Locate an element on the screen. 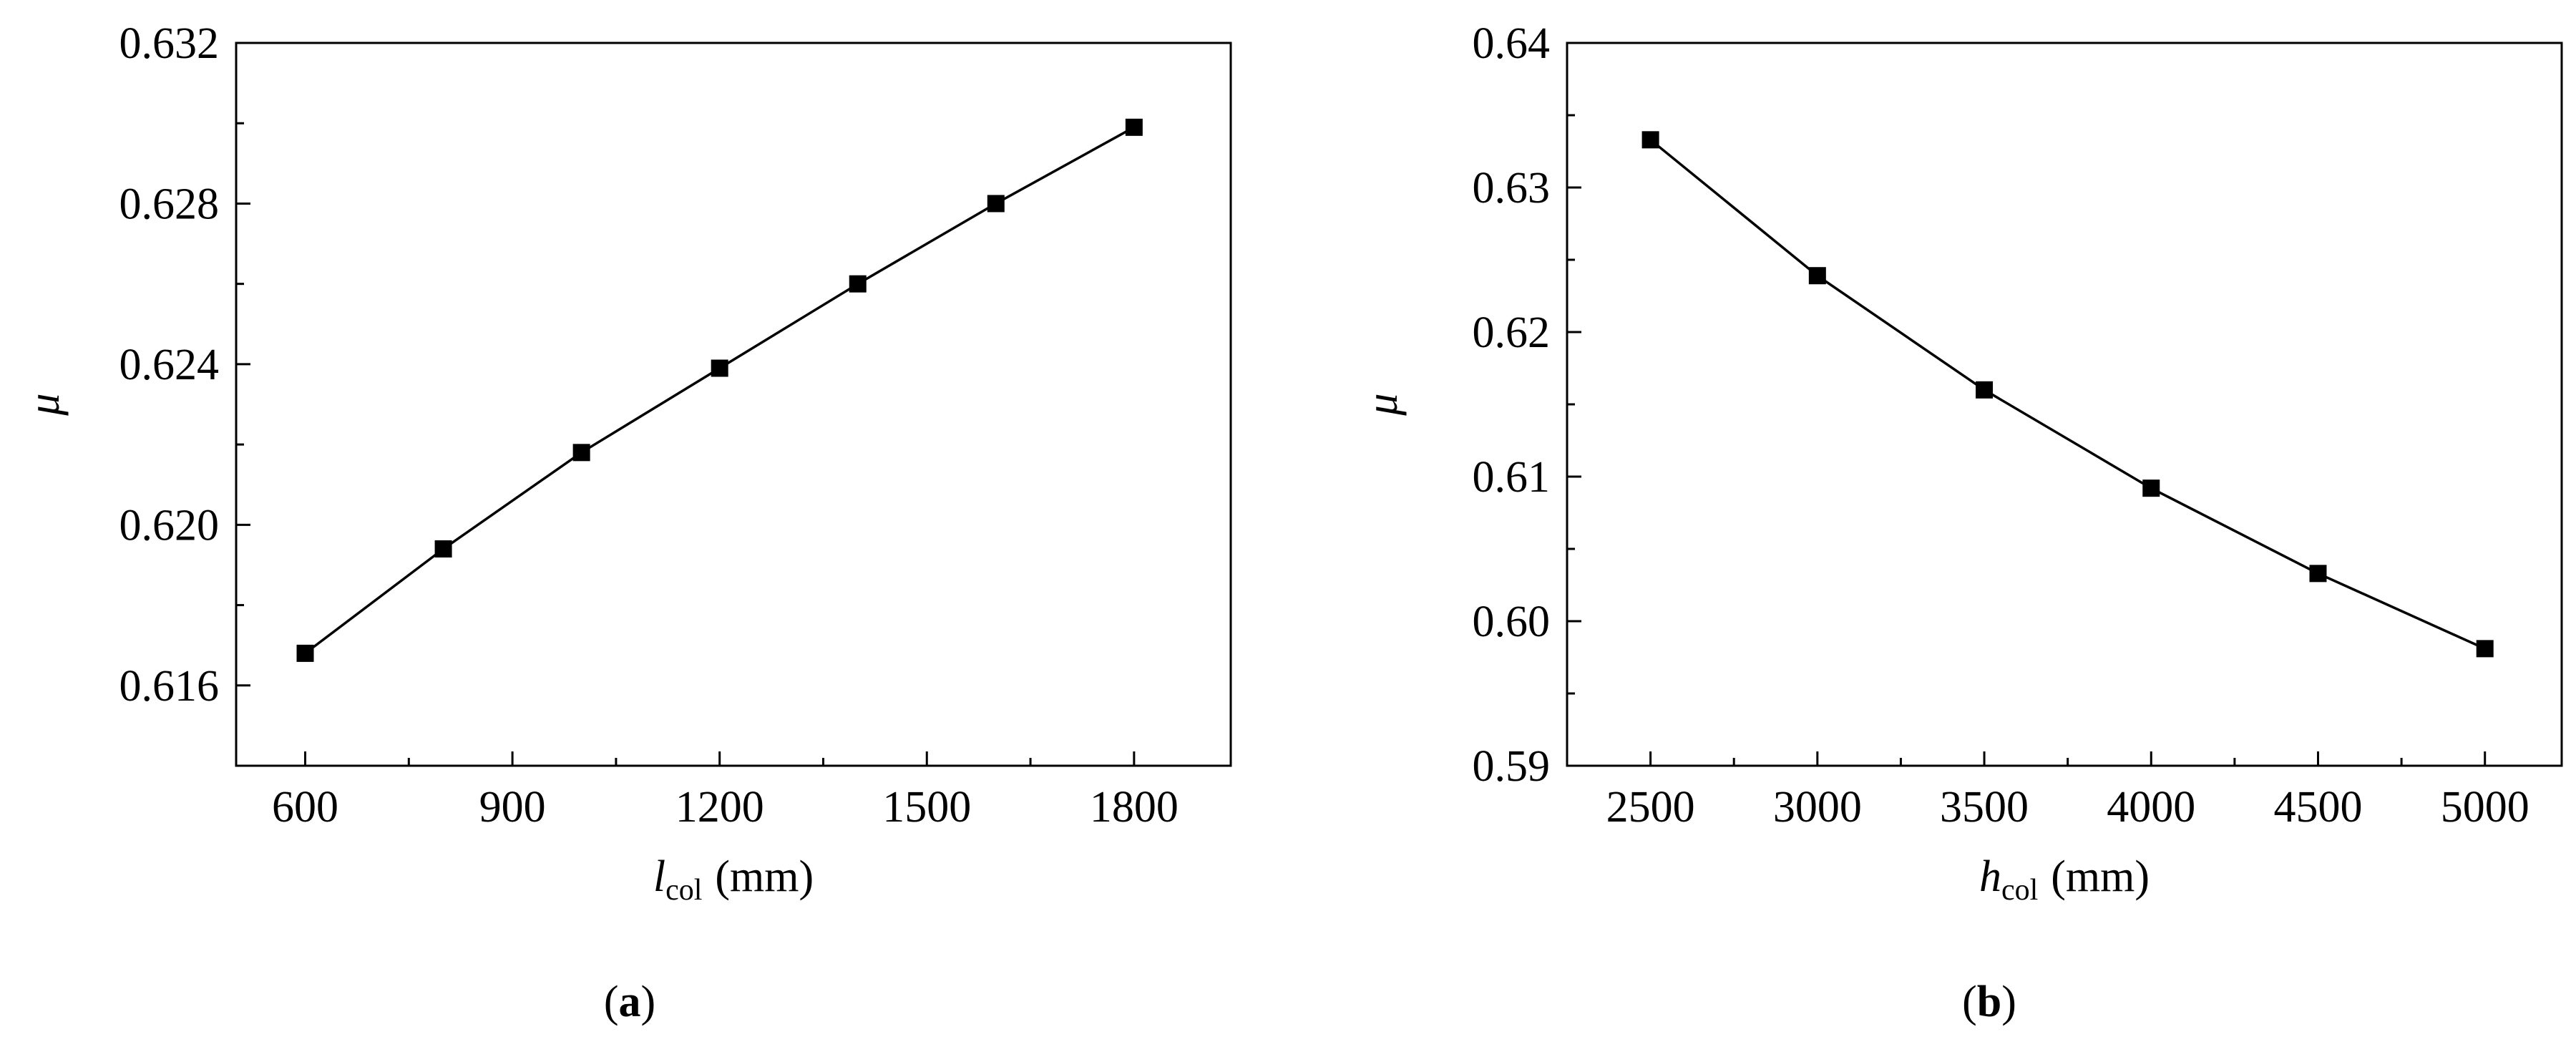 The height and width of the screenshot is (1052, 2576). x-tick-label: 3500 is located at coordinates (1984, 807).